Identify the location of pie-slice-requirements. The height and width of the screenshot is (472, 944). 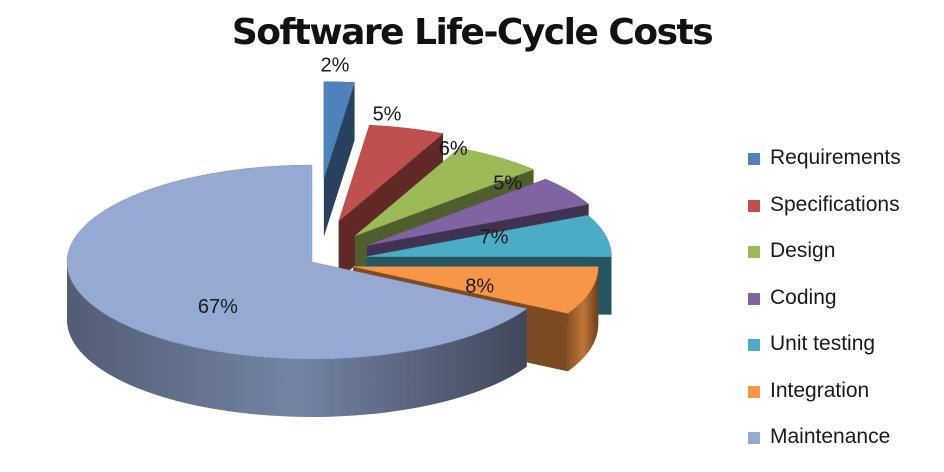
(339, 130).